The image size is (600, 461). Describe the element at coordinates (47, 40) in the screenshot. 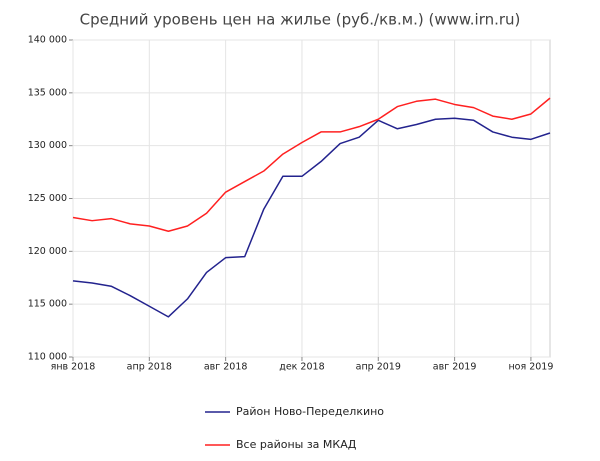

I see `y-tick-label: 140 000` at that location.